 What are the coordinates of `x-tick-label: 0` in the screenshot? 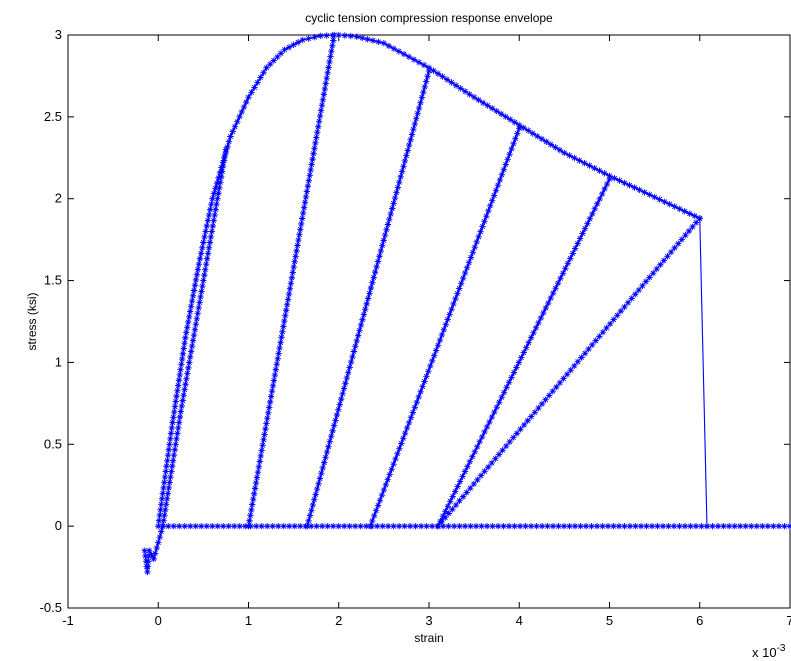 It's located at (158, 620).